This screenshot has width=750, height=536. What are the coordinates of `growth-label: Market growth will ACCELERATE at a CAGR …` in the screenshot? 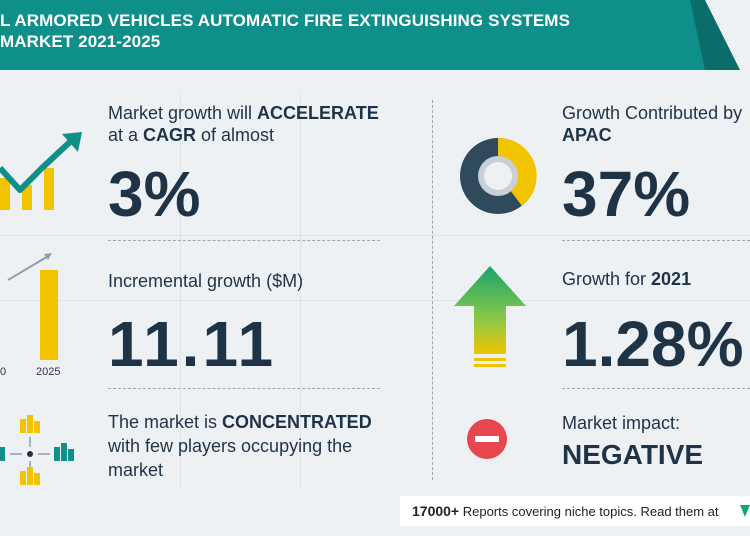 It's located at (243, 124).